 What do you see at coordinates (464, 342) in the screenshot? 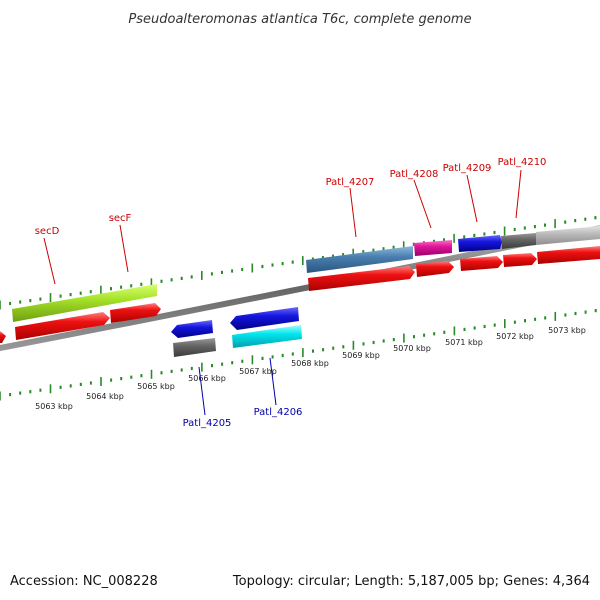
I see `scale-label: 5071 kbp` at bounding box center [464, 342].